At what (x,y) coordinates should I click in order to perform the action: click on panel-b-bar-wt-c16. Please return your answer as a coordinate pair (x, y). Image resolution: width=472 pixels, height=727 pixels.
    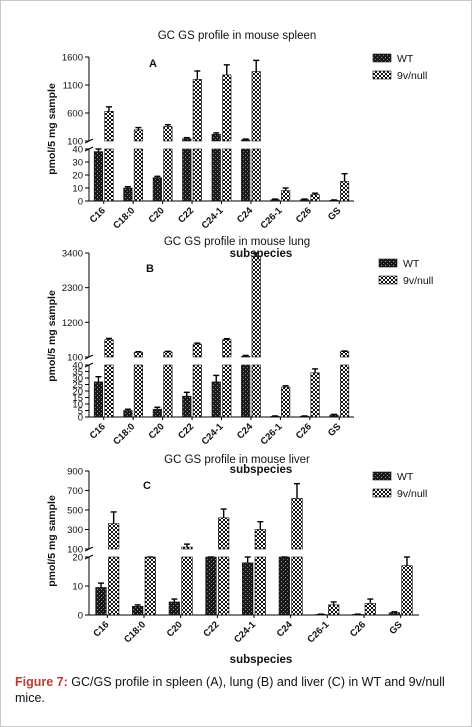
    Looking at the image, I should click on (98, 399).